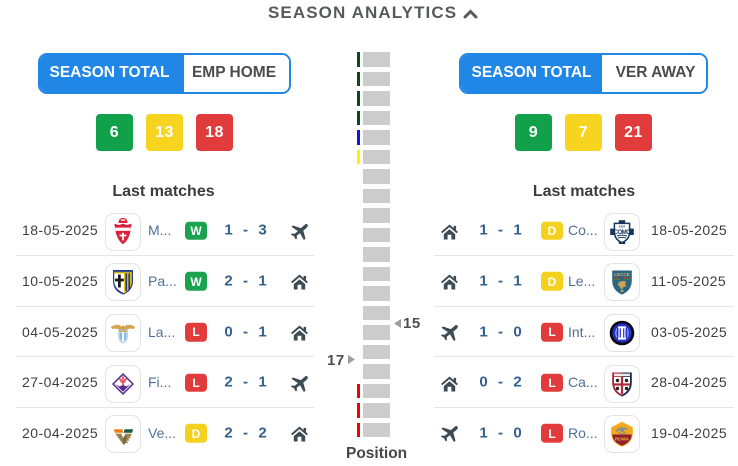 This screenshot has height=466, width=738. What do you see at coordinates (622, 274) in the screenshot?
I see `svg-text: LECCE` at bounding box center [622, 274].